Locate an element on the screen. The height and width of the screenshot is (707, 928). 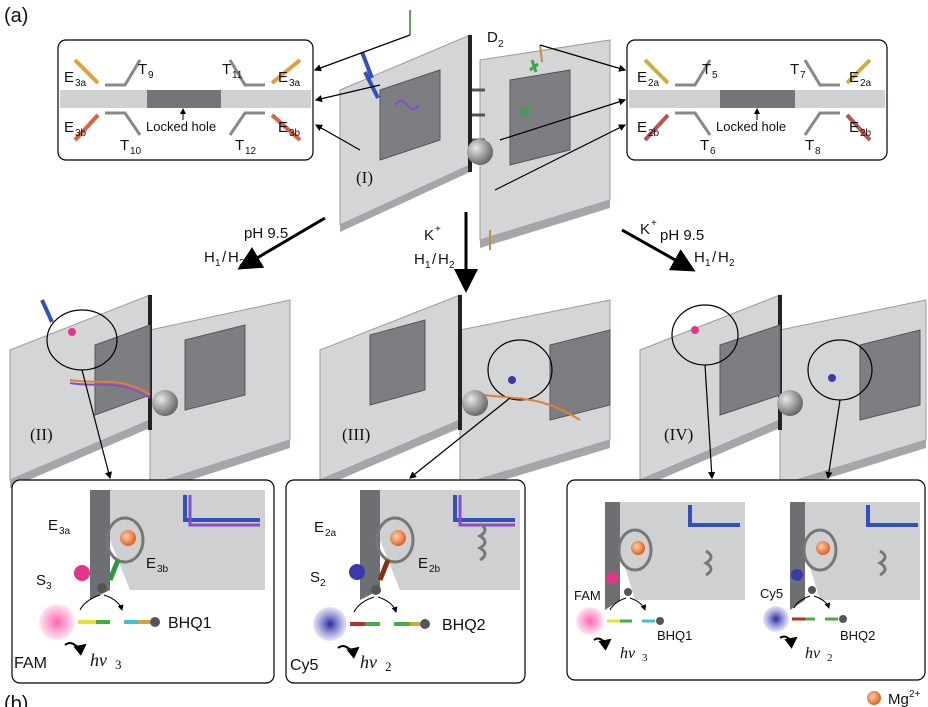
arrow-mid-h1: H is located at coordinates (419, 259).